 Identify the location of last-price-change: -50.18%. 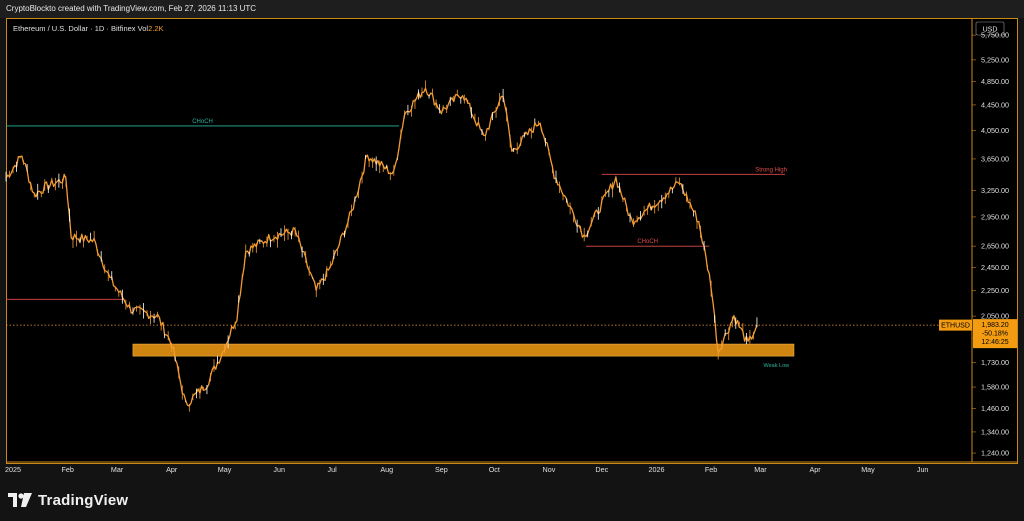
(995, 334).